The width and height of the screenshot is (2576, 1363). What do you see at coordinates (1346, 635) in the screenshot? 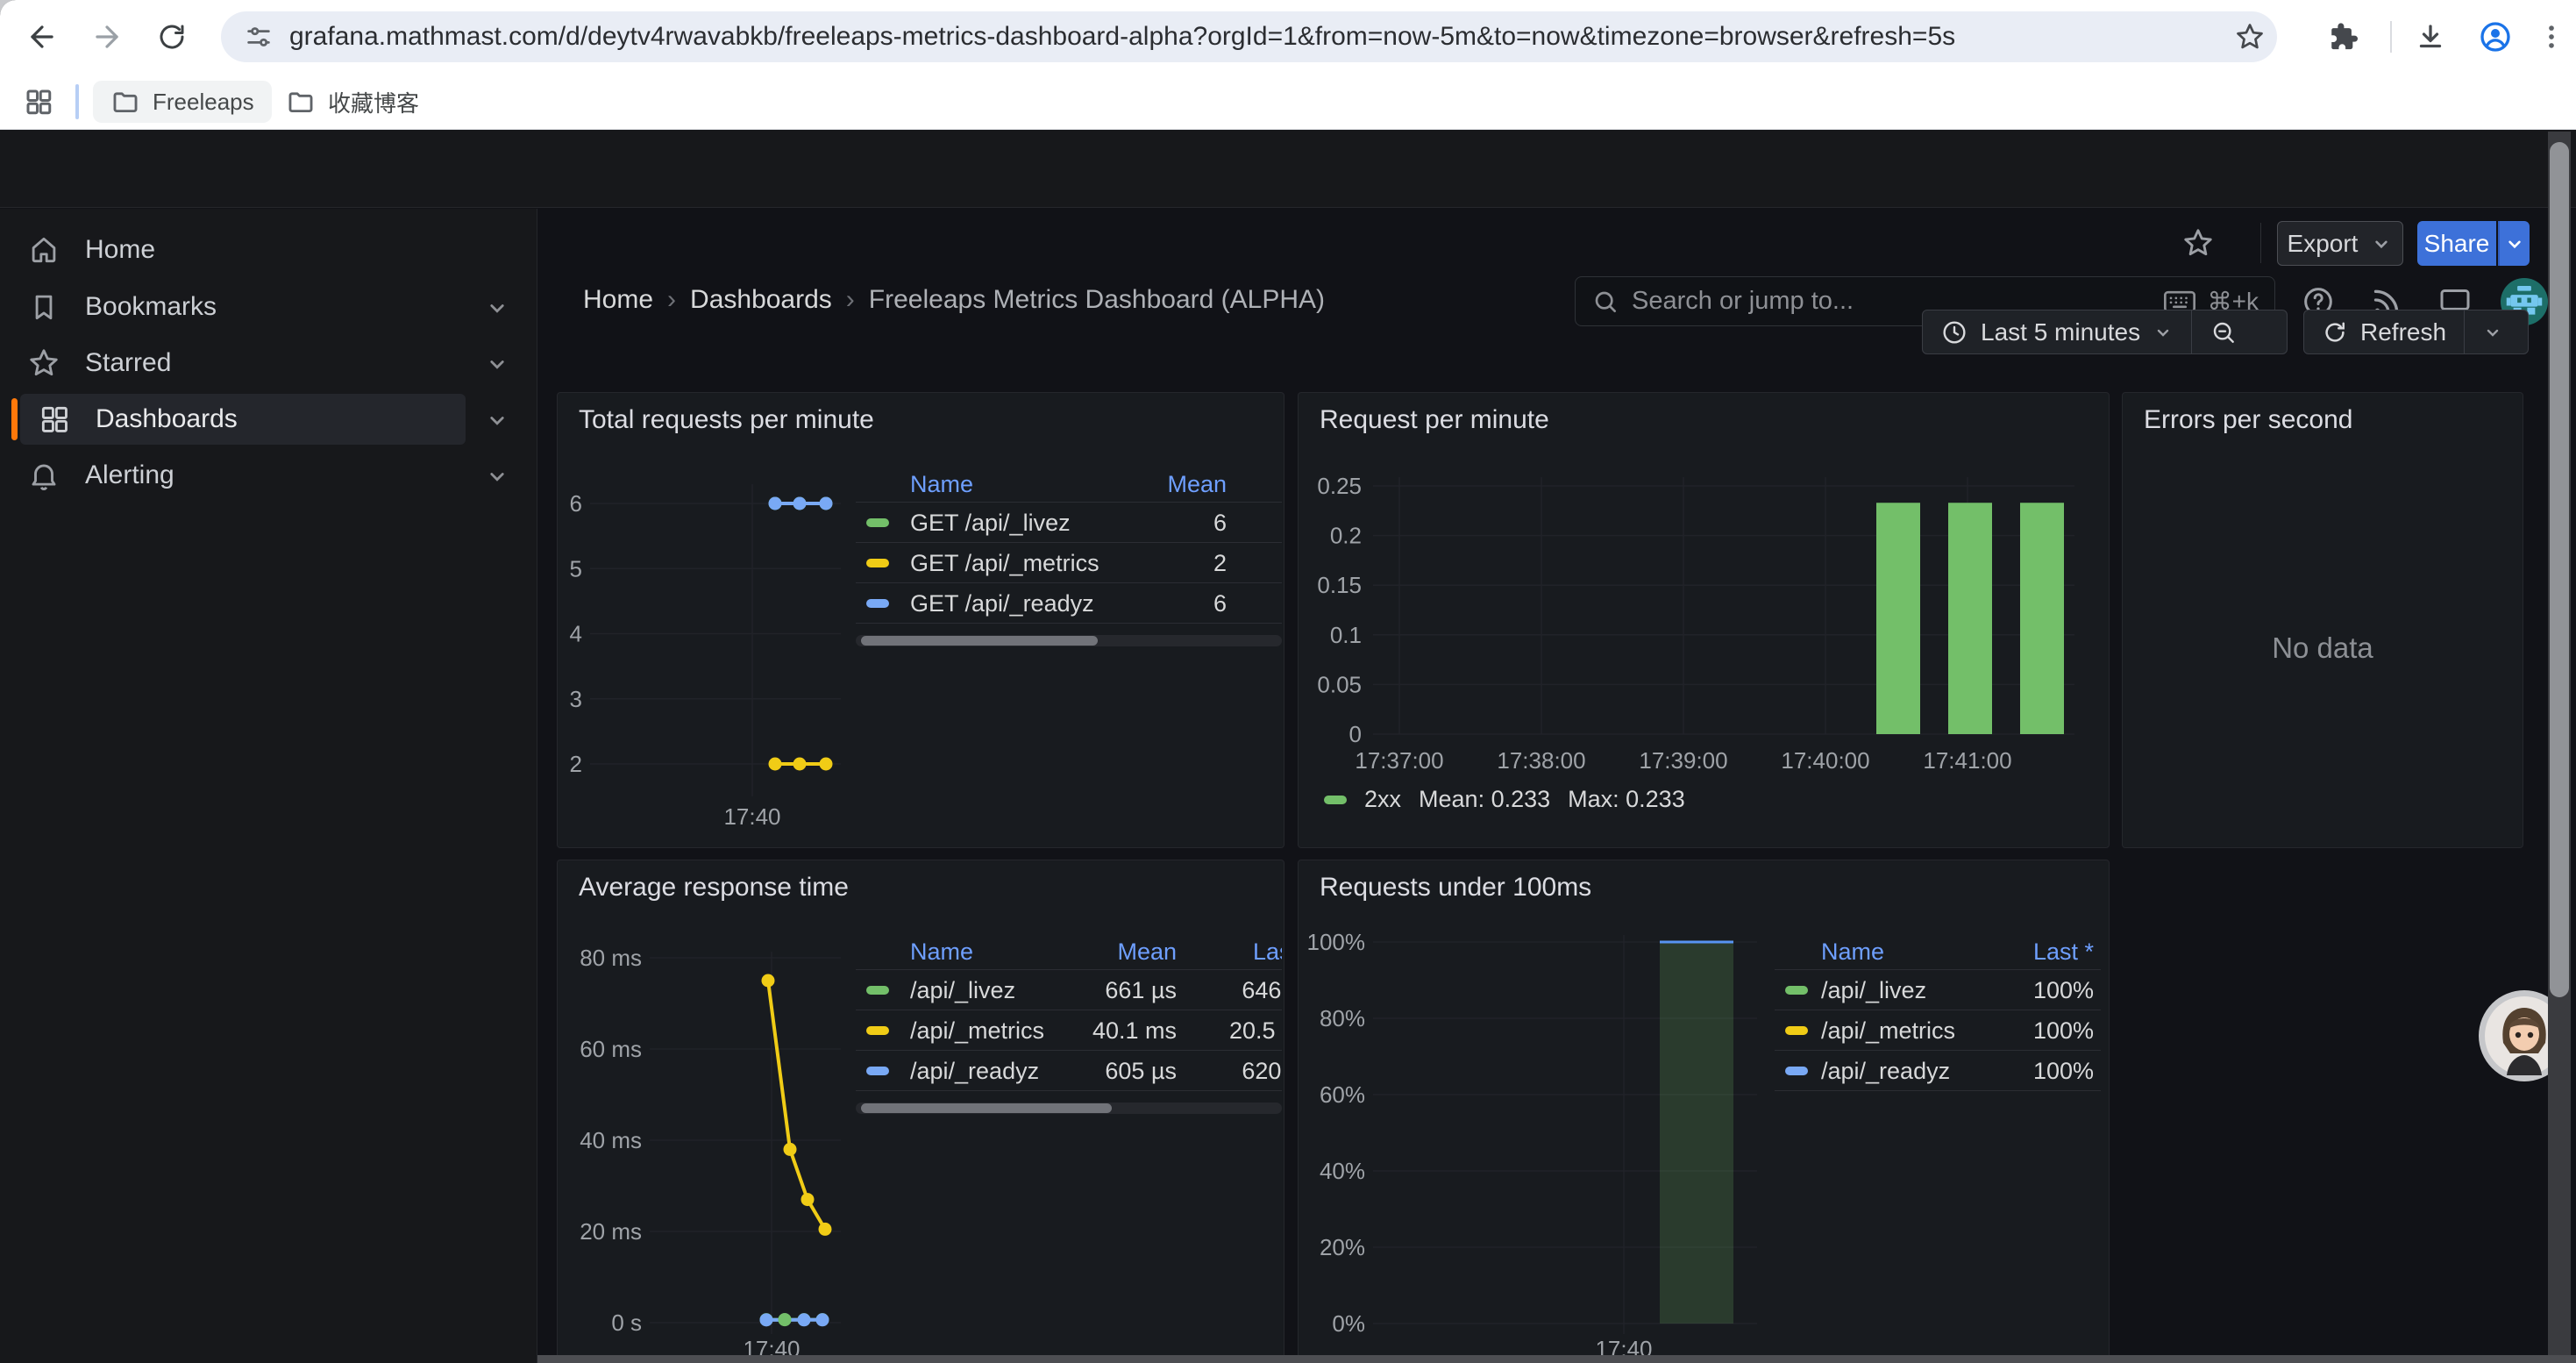
I see `axis-tick-label: 0.1` at bounding box center [1346, 635].